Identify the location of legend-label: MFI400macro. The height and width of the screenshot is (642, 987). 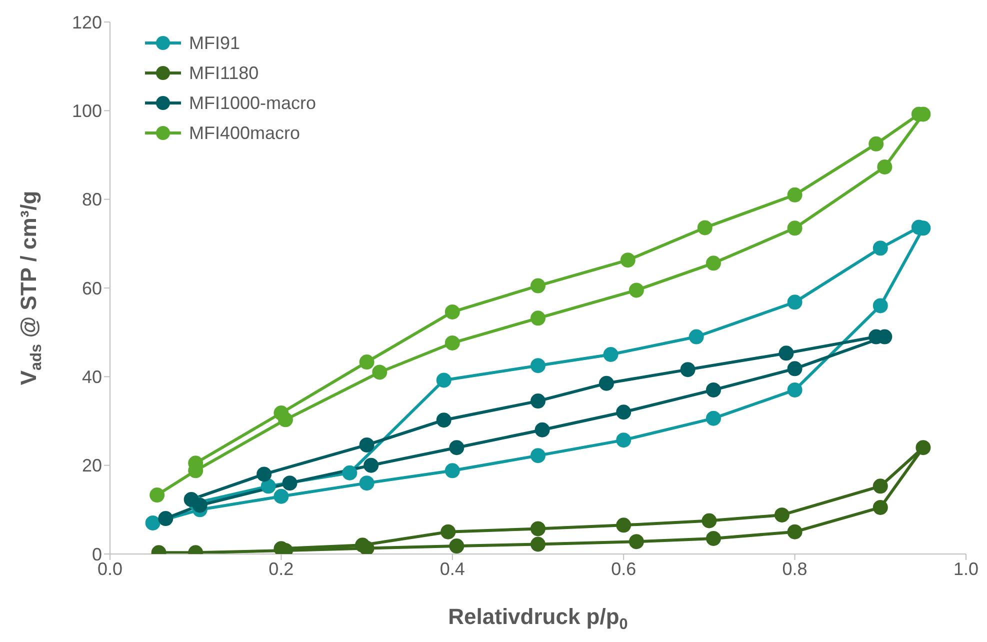
(244, 133).